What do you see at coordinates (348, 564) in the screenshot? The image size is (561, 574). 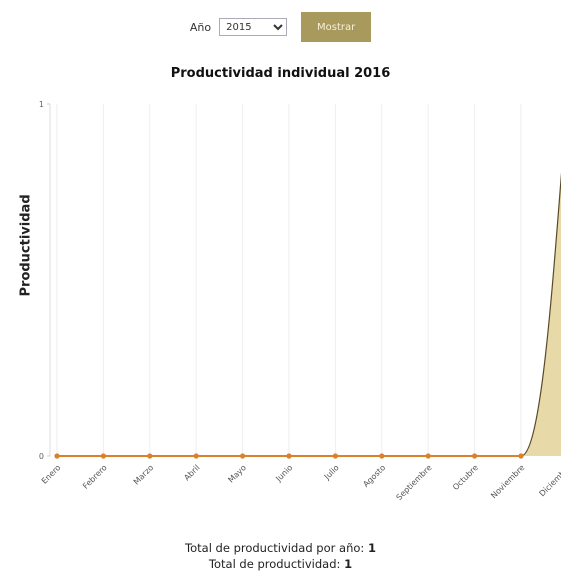 I see `total-overall-value: 1` at bounding box center [348, 564].